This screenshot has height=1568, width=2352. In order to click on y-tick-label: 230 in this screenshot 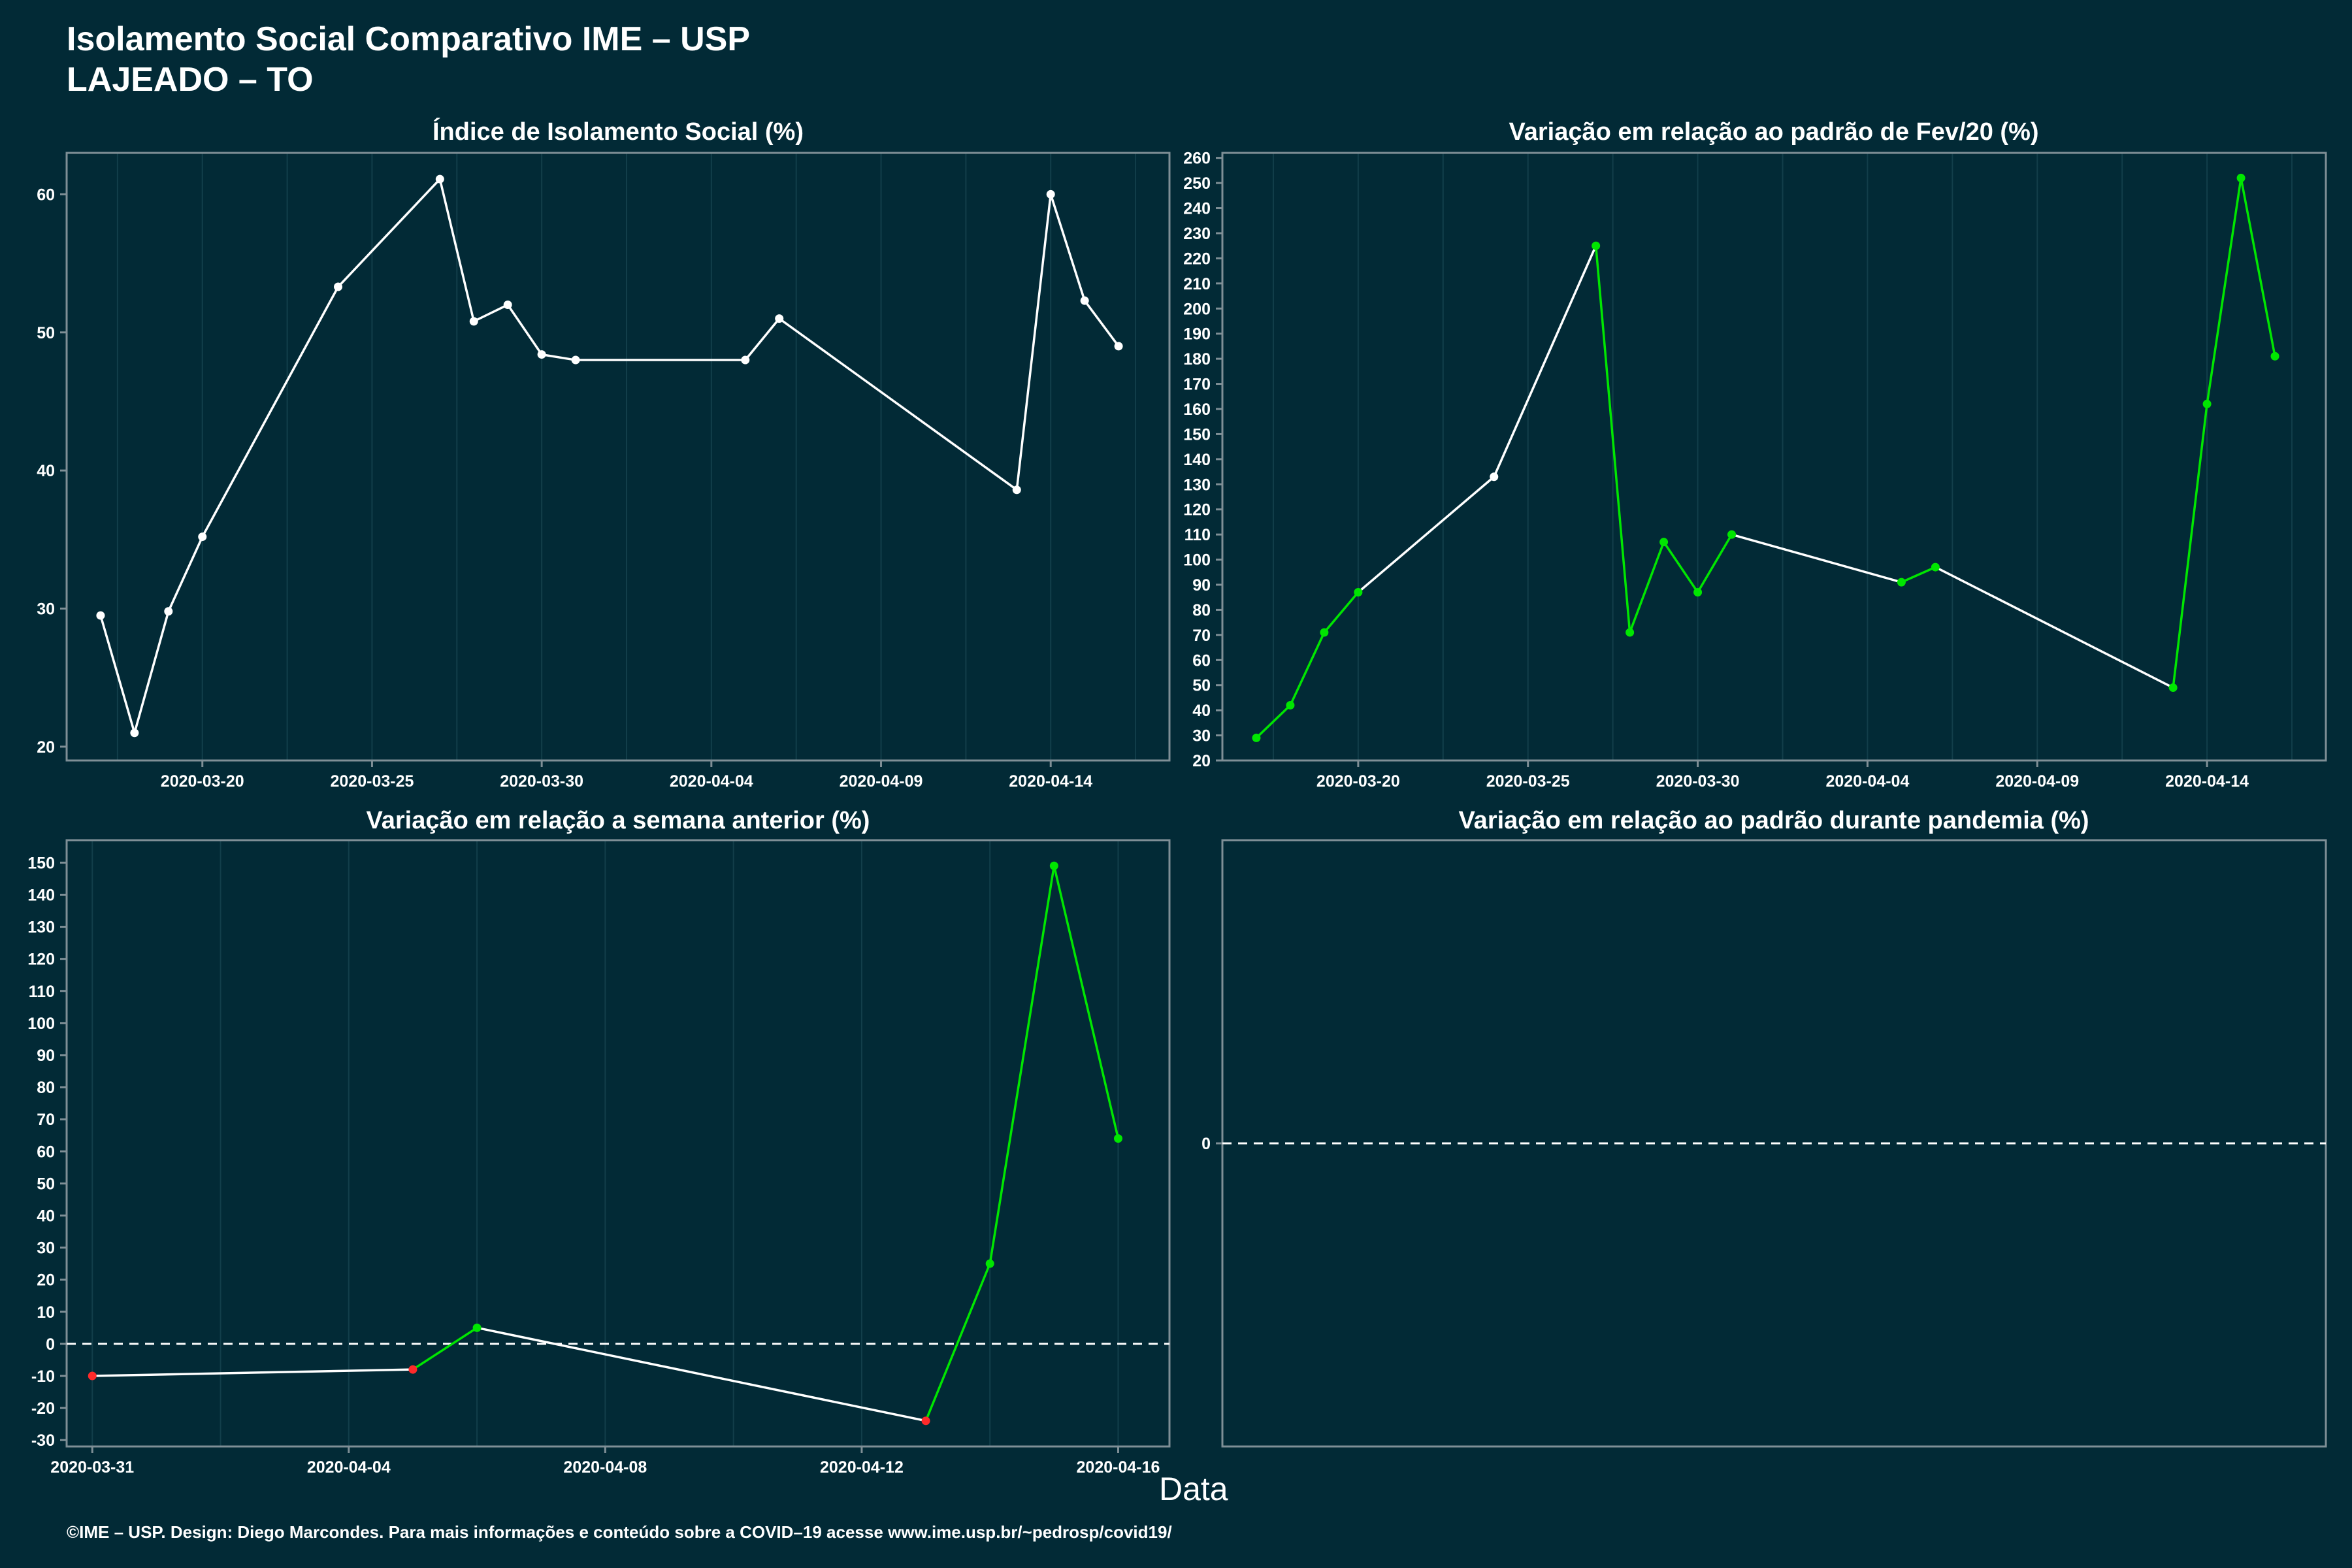, I will do `click(1197, 234)`.